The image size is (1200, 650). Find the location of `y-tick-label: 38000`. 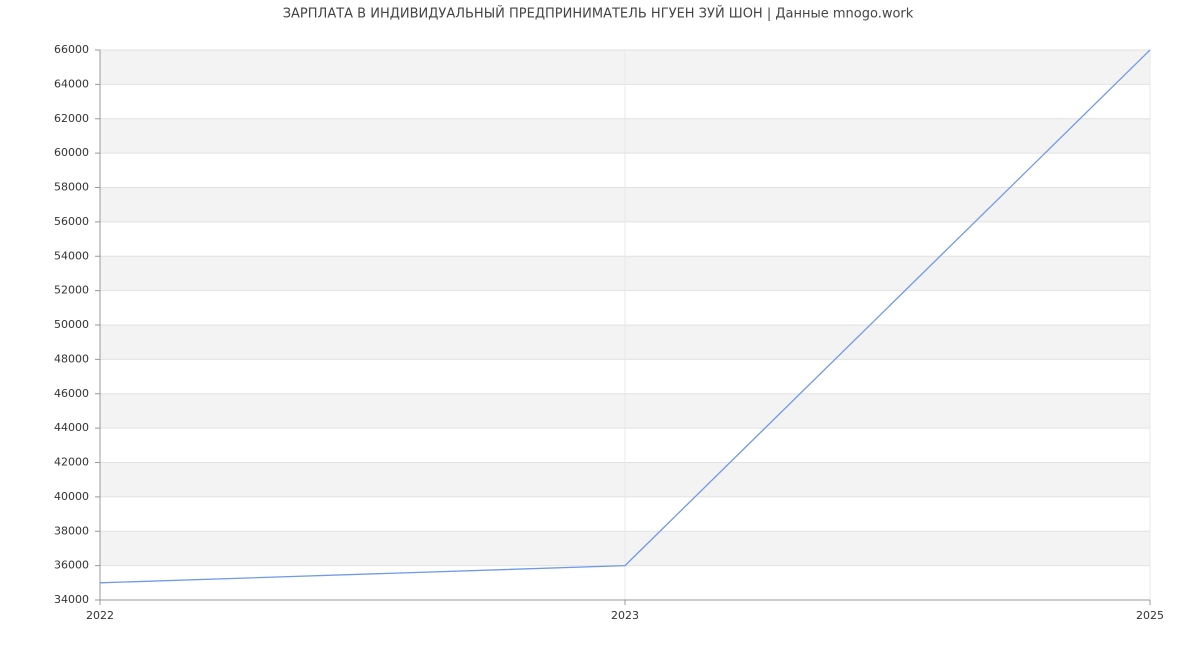

y-tick-label: 38000 is located at coordinates (71, 530).